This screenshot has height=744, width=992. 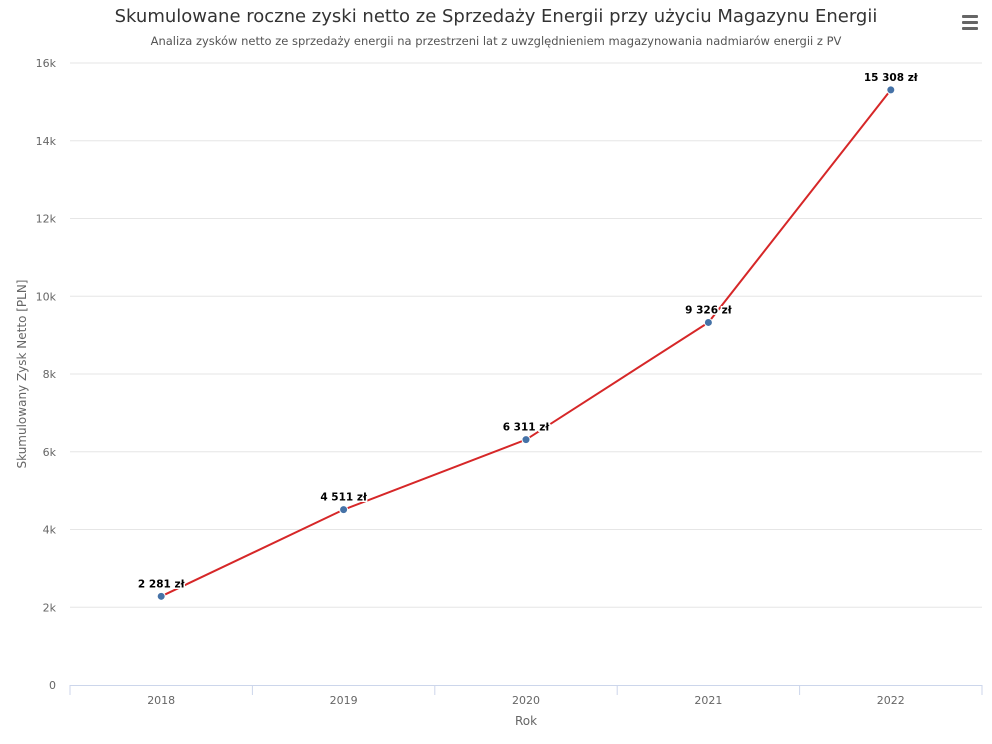 I want to click on y-tick-label: 10k, so click(x=46, y=296).